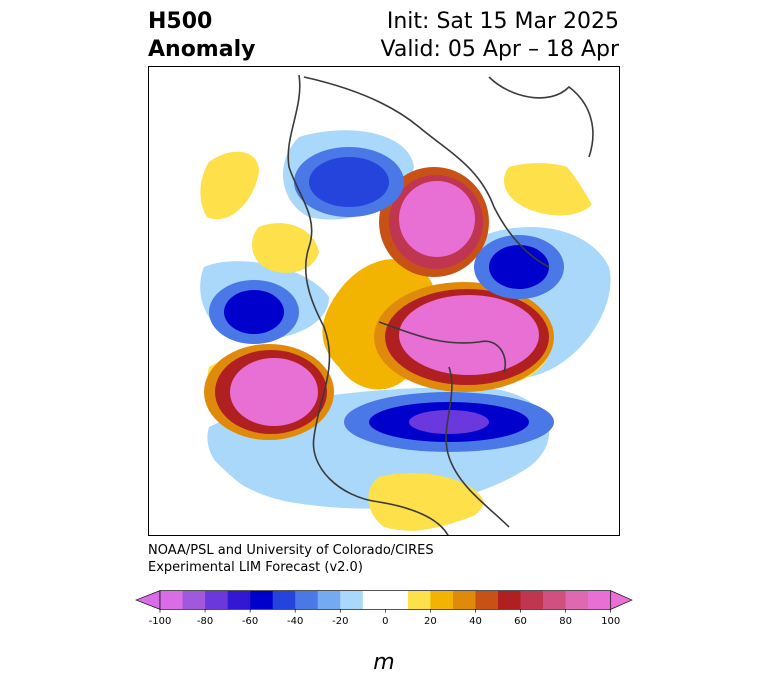 This screenshot has height=686, width=768. I want to click on colorbar-tick-label: 60, so click(520, 621).